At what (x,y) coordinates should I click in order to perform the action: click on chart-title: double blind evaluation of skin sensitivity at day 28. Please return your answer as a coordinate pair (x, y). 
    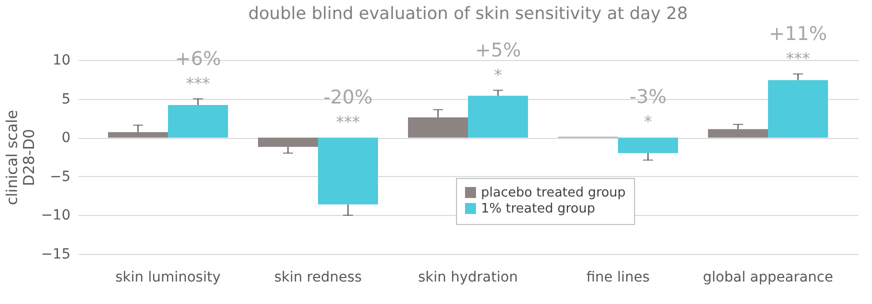
    Looking at the image, I should click on (468, 14).